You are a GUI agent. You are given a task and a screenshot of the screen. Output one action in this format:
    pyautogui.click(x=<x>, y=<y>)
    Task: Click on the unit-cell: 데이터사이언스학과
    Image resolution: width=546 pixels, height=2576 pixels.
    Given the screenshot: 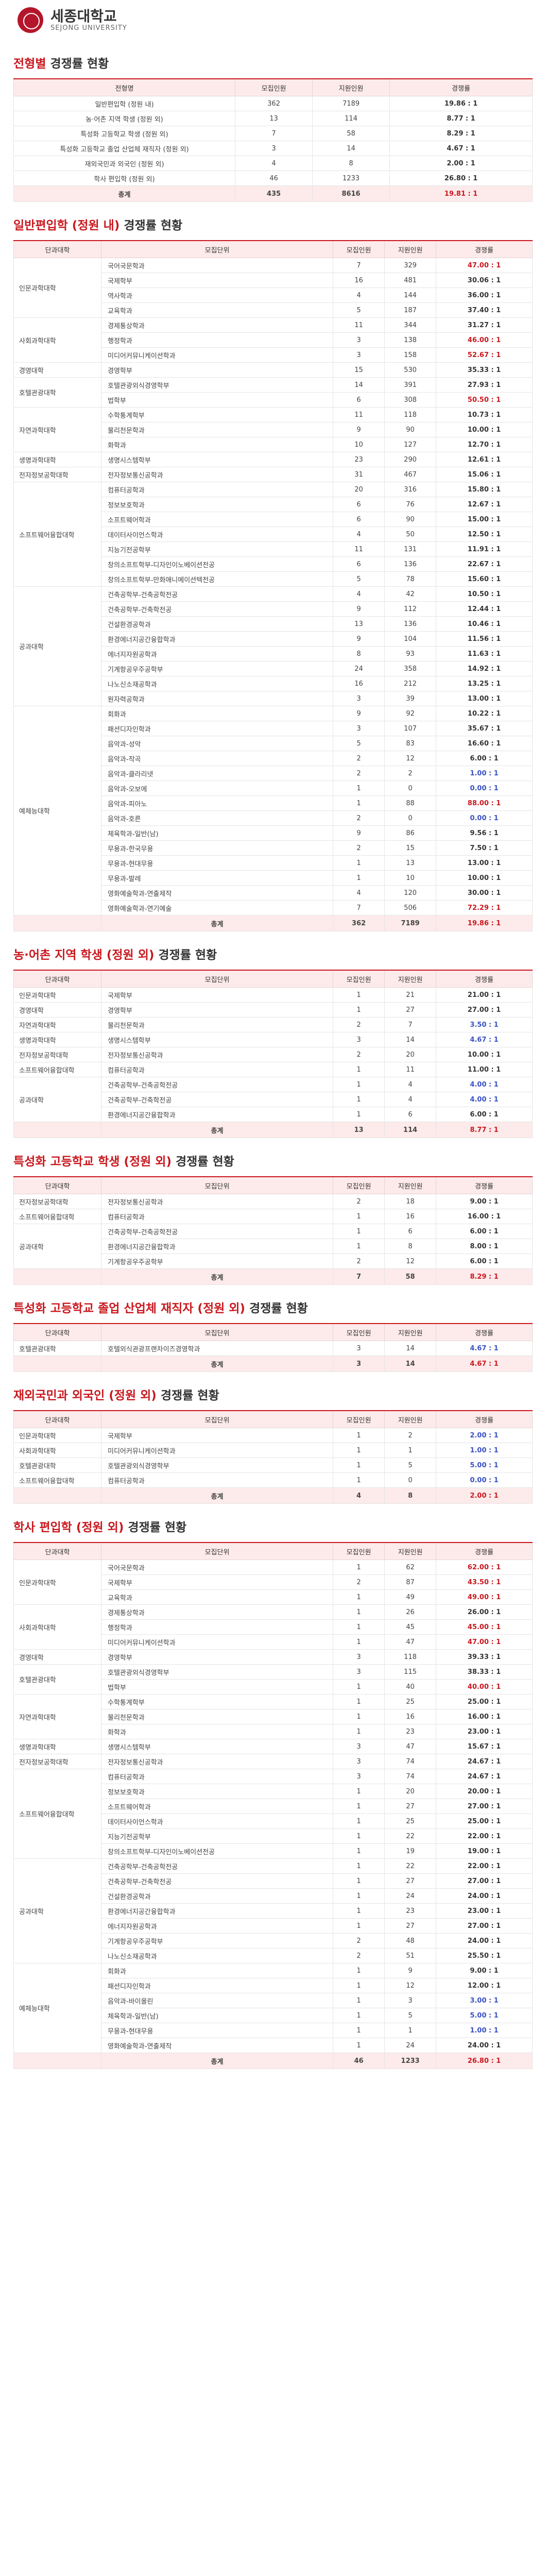 What is the action you would take?
    pyautogui.click(x=217, y=1821)
    